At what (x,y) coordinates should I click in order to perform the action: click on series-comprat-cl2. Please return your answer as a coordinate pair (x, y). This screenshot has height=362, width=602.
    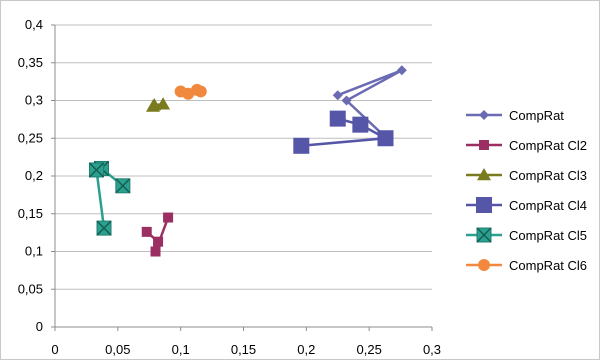
    Looking at the image, I should click on (157, 234).